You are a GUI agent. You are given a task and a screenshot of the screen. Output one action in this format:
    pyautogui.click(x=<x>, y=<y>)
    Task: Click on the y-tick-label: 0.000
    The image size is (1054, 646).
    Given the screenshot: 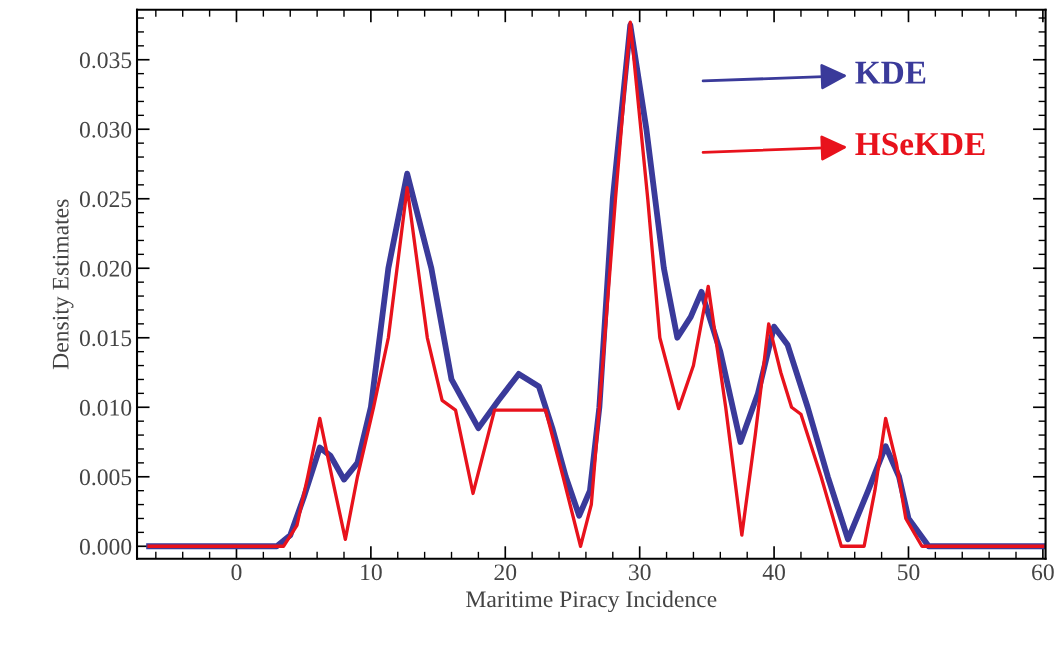 What is the action you would take?
    pyautogui.click(x=105, y=546)
    